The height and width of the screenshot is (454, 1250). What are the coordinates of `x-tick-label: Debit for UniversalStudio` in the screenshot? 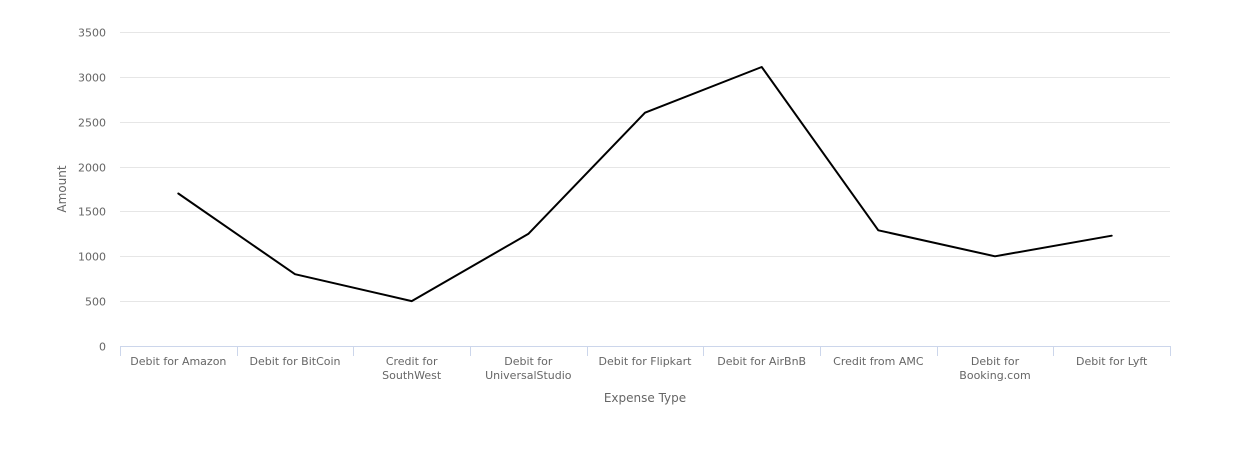 It's located at (528, 368).